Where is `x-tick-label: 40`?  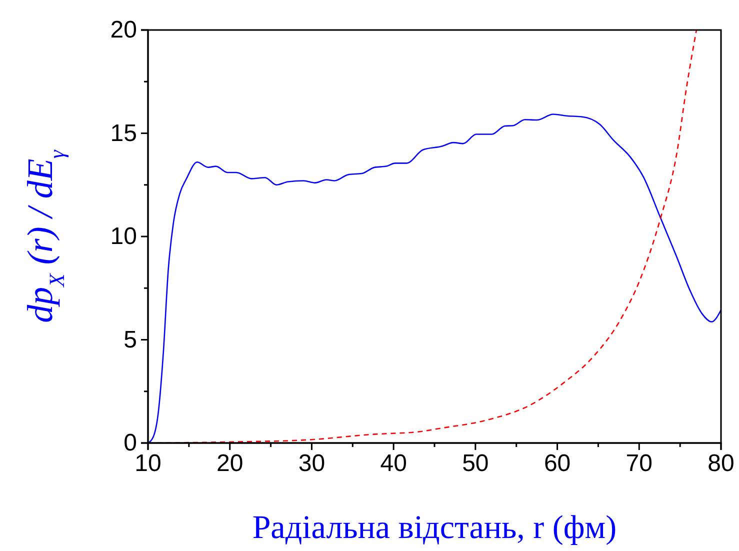 x-tick-label: 40 is located at coordinates (393, 464).